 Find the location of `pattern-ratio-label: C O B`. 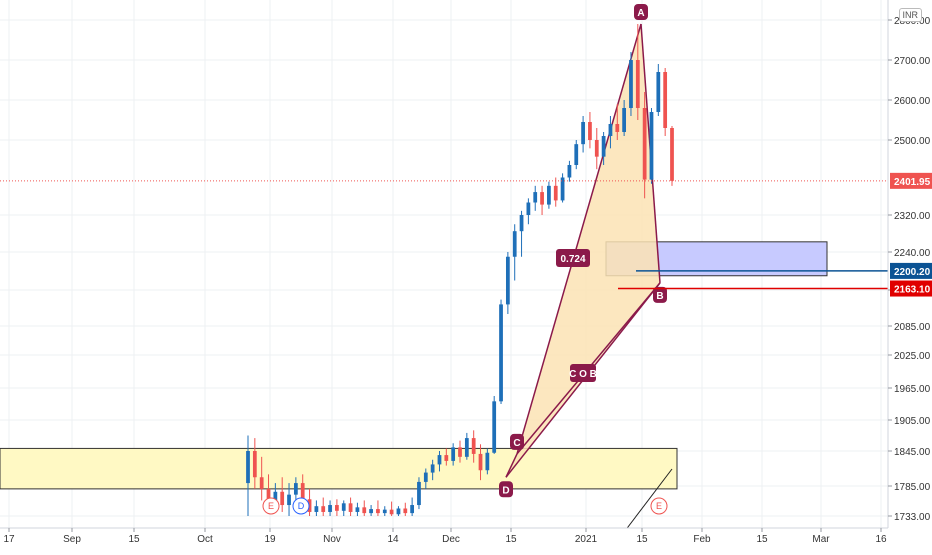

pattern-ratio-label: C O B is located at coordinates (583, 374).